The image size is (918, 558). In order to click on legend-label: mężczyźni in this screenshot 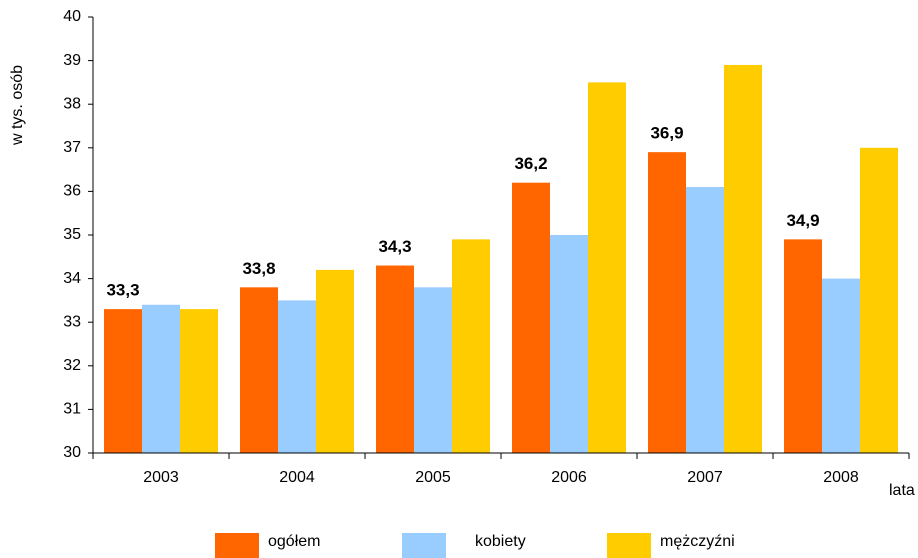, I will do `click(697, 541)`.